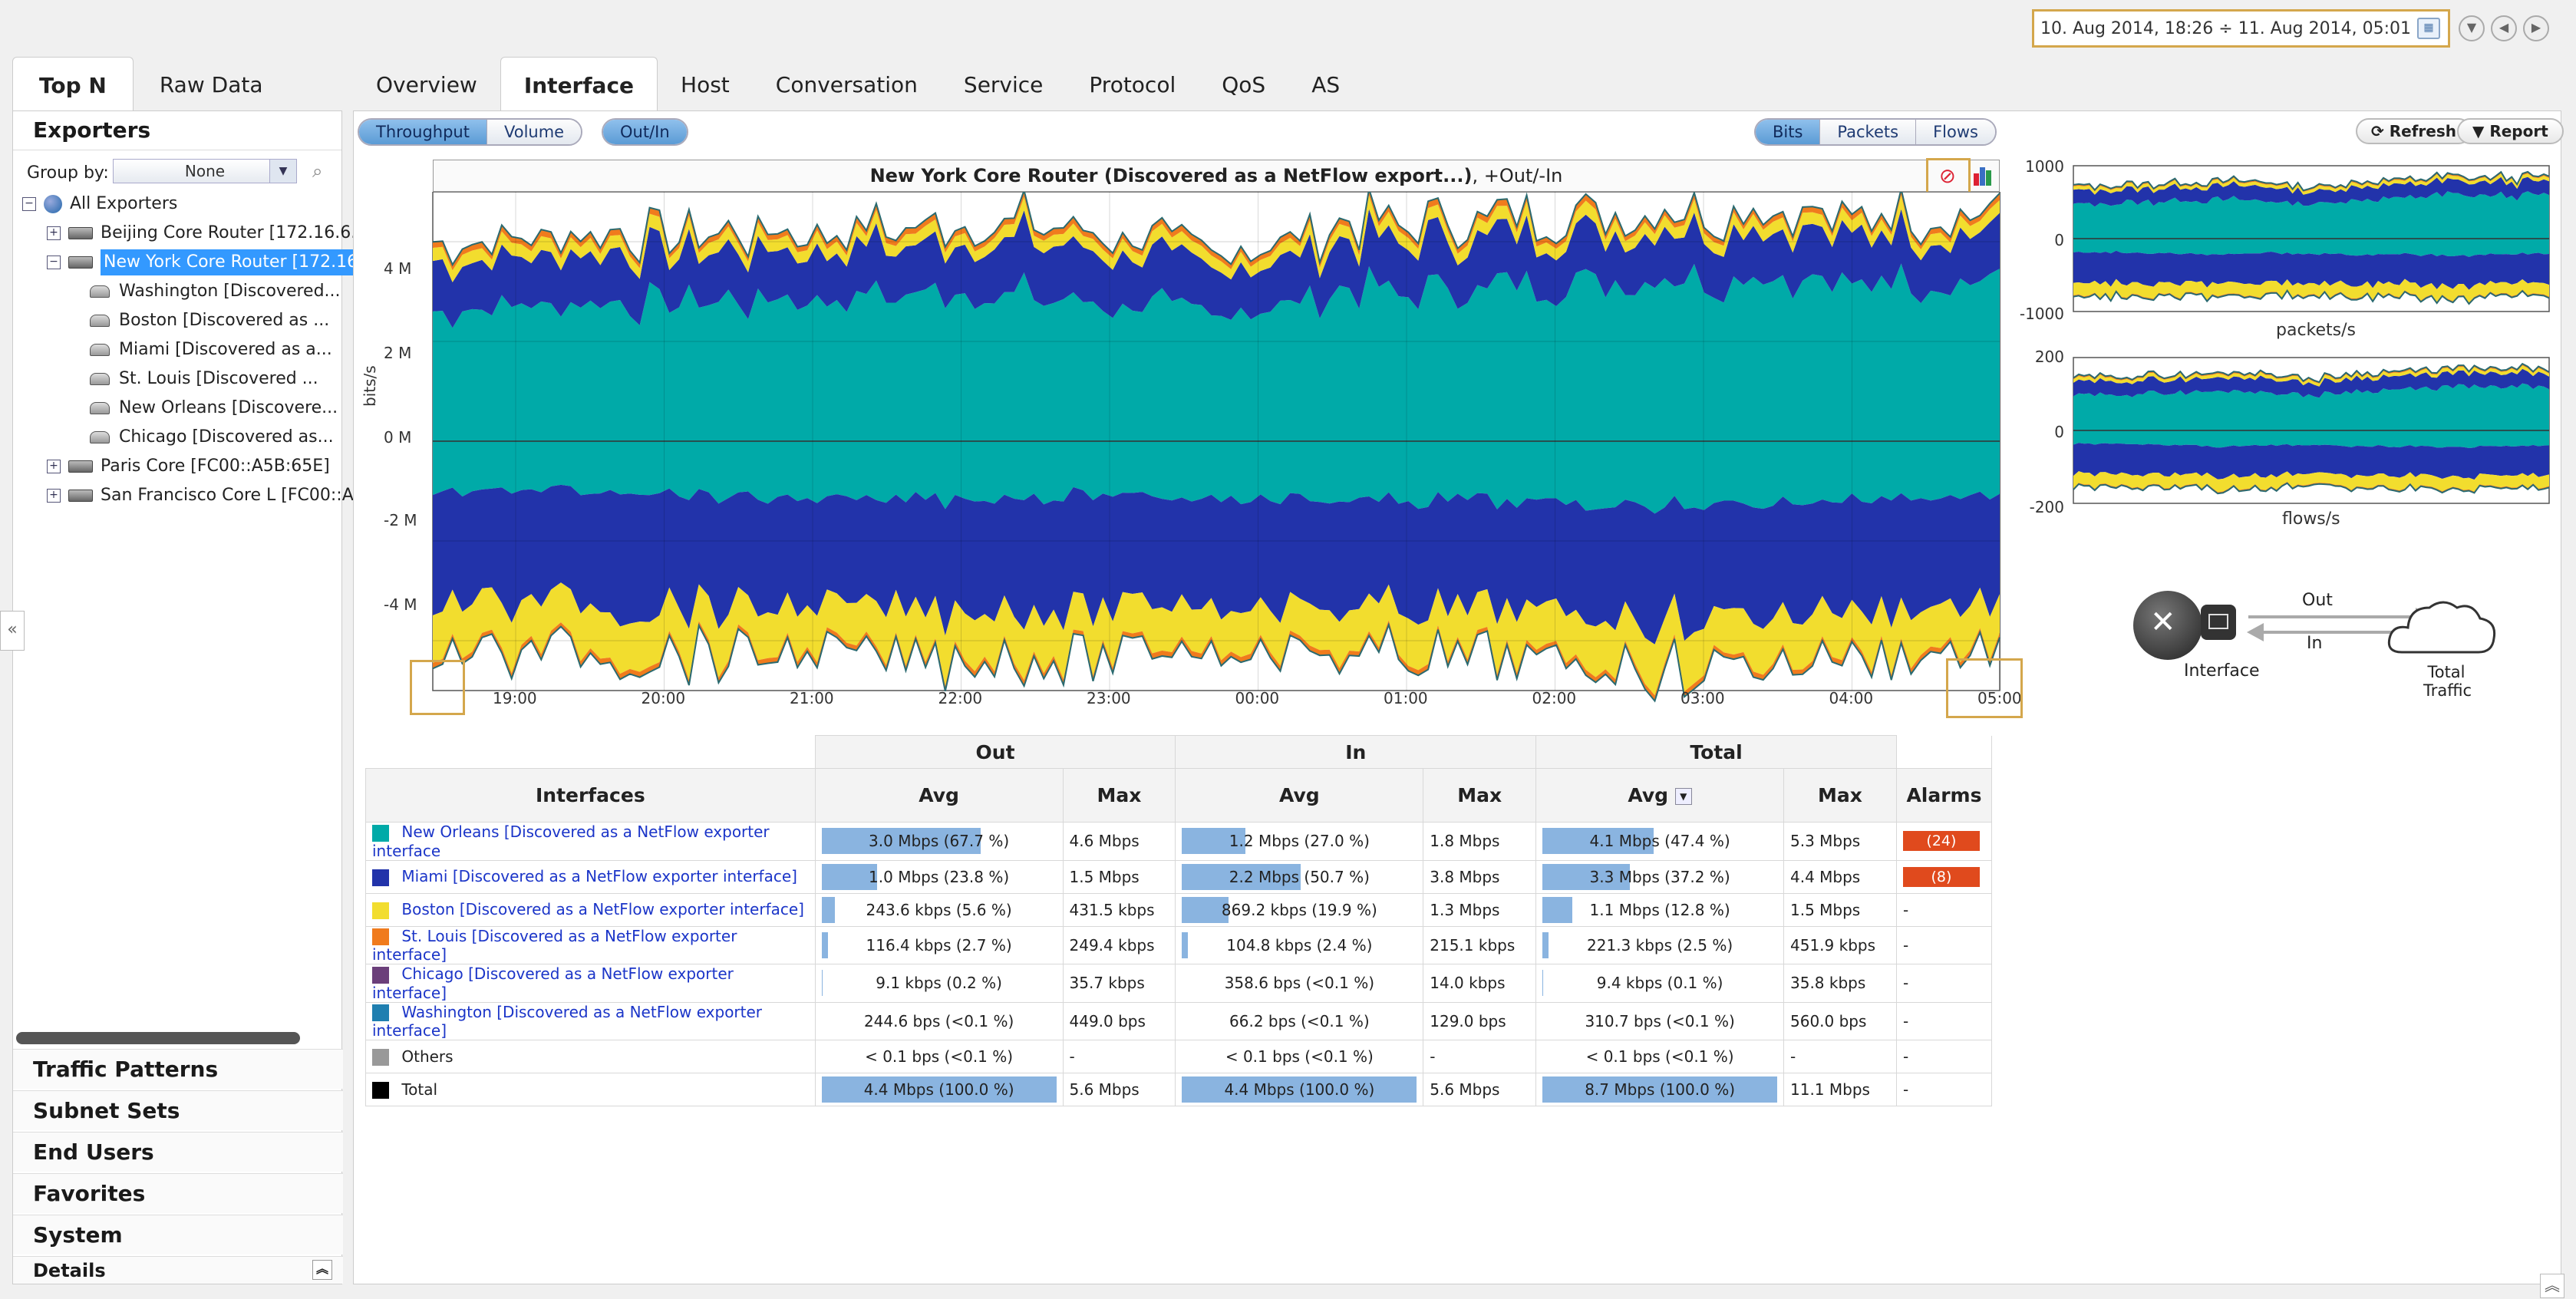 This screenshot has height=1299, width=2576. What do you see at coordinates (1868, 132) in the screenshot?
I see `packets-button: Packets` at bounding box center [1868, 132].